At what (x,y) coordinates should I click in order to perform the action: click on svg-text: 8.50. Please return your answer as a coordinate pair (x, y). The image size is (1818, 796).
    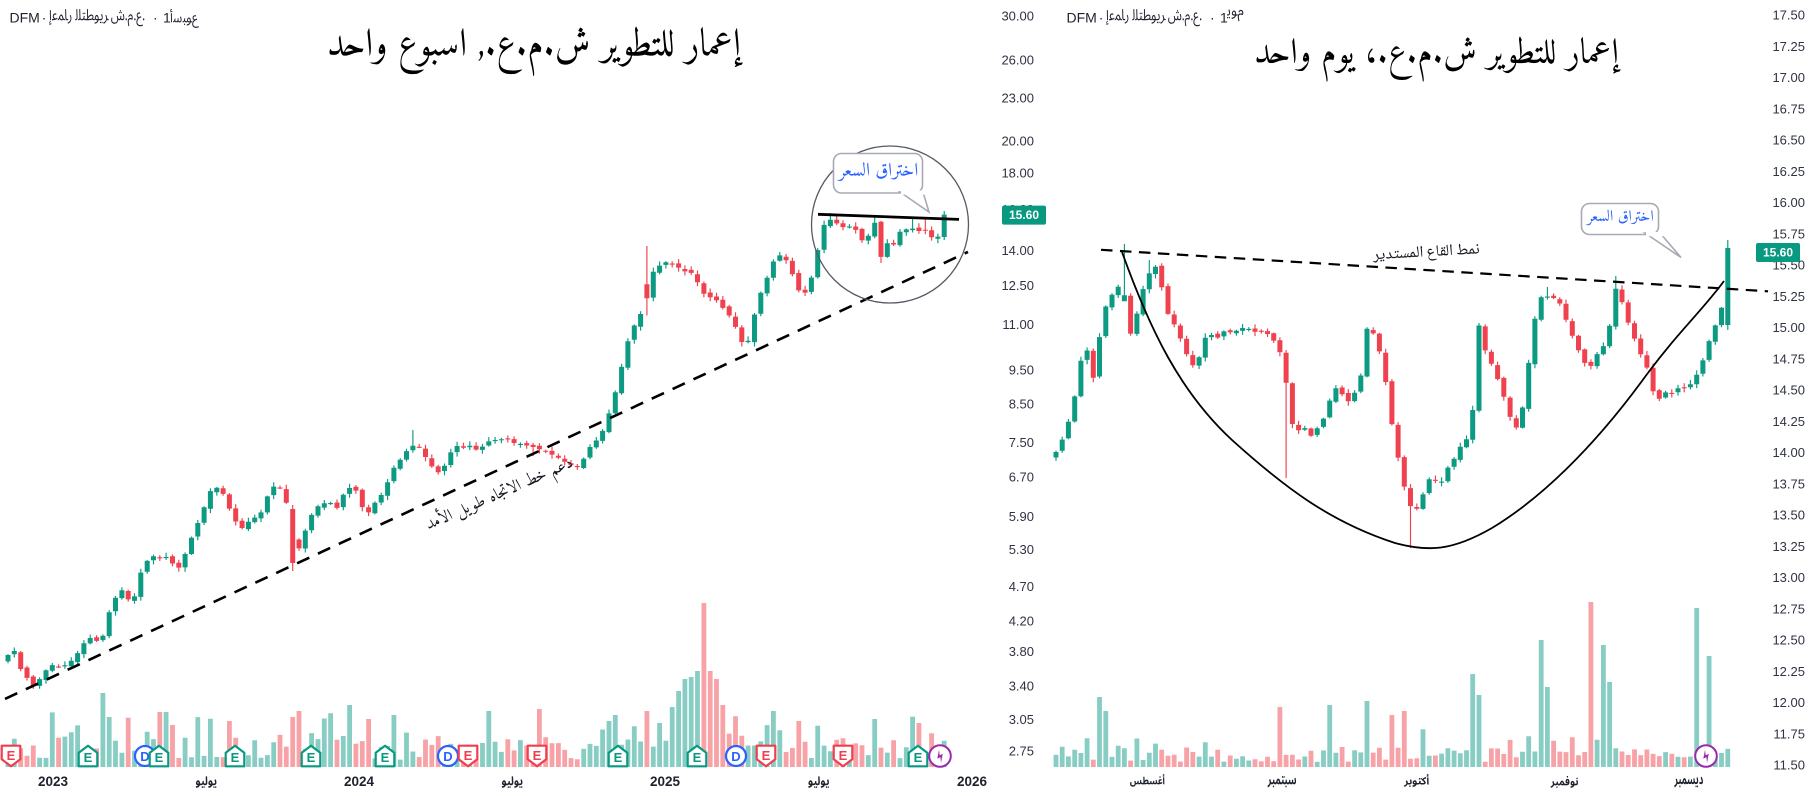
    Looking at the image, I should click on (1021, 404).